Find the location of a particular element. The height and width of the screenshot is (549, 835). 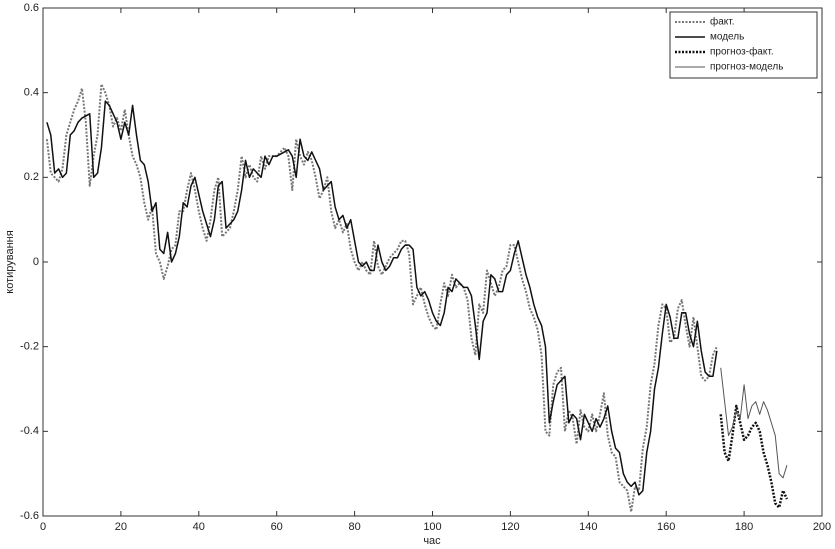

legend-label: факт. is located at coordinates (722, 22).